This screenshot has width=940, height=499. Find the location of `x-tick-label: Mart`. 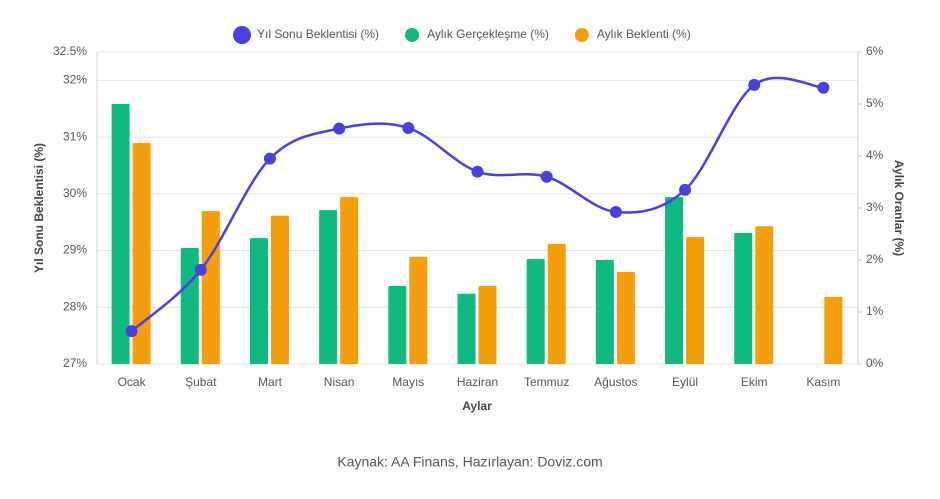

x-tick-label: Mart is located at coordinates (270, 382).